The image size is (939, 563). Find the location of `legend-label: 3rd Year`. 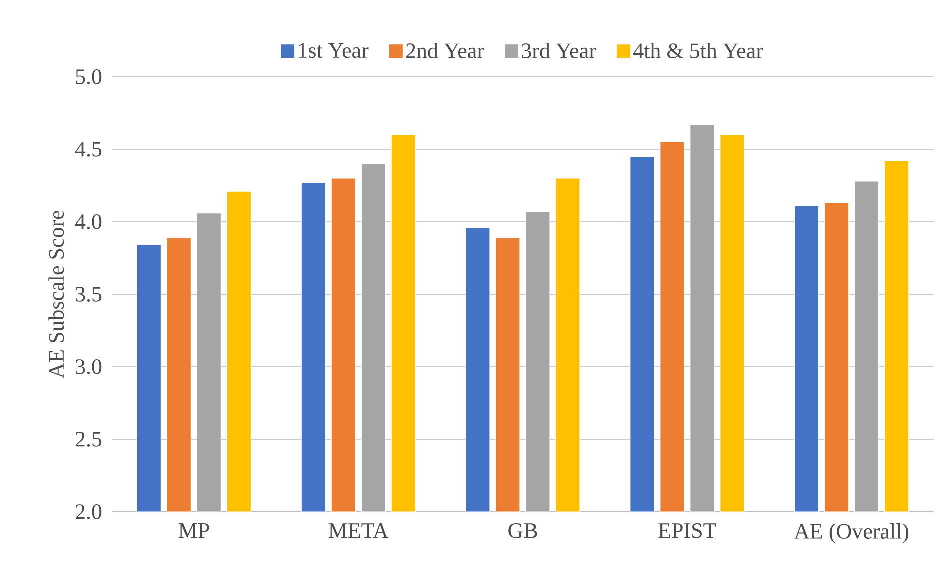

legend-label: 3rd Year is located at coordinates (559, 50).